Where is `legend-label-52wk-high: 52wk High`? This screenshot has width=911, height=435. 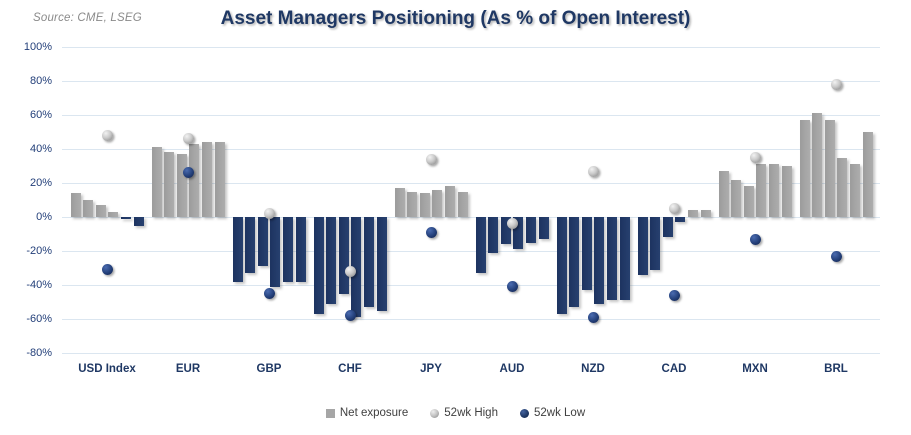
legend-label-52wk-high: 52wk High is located at coordinates (471, 413).